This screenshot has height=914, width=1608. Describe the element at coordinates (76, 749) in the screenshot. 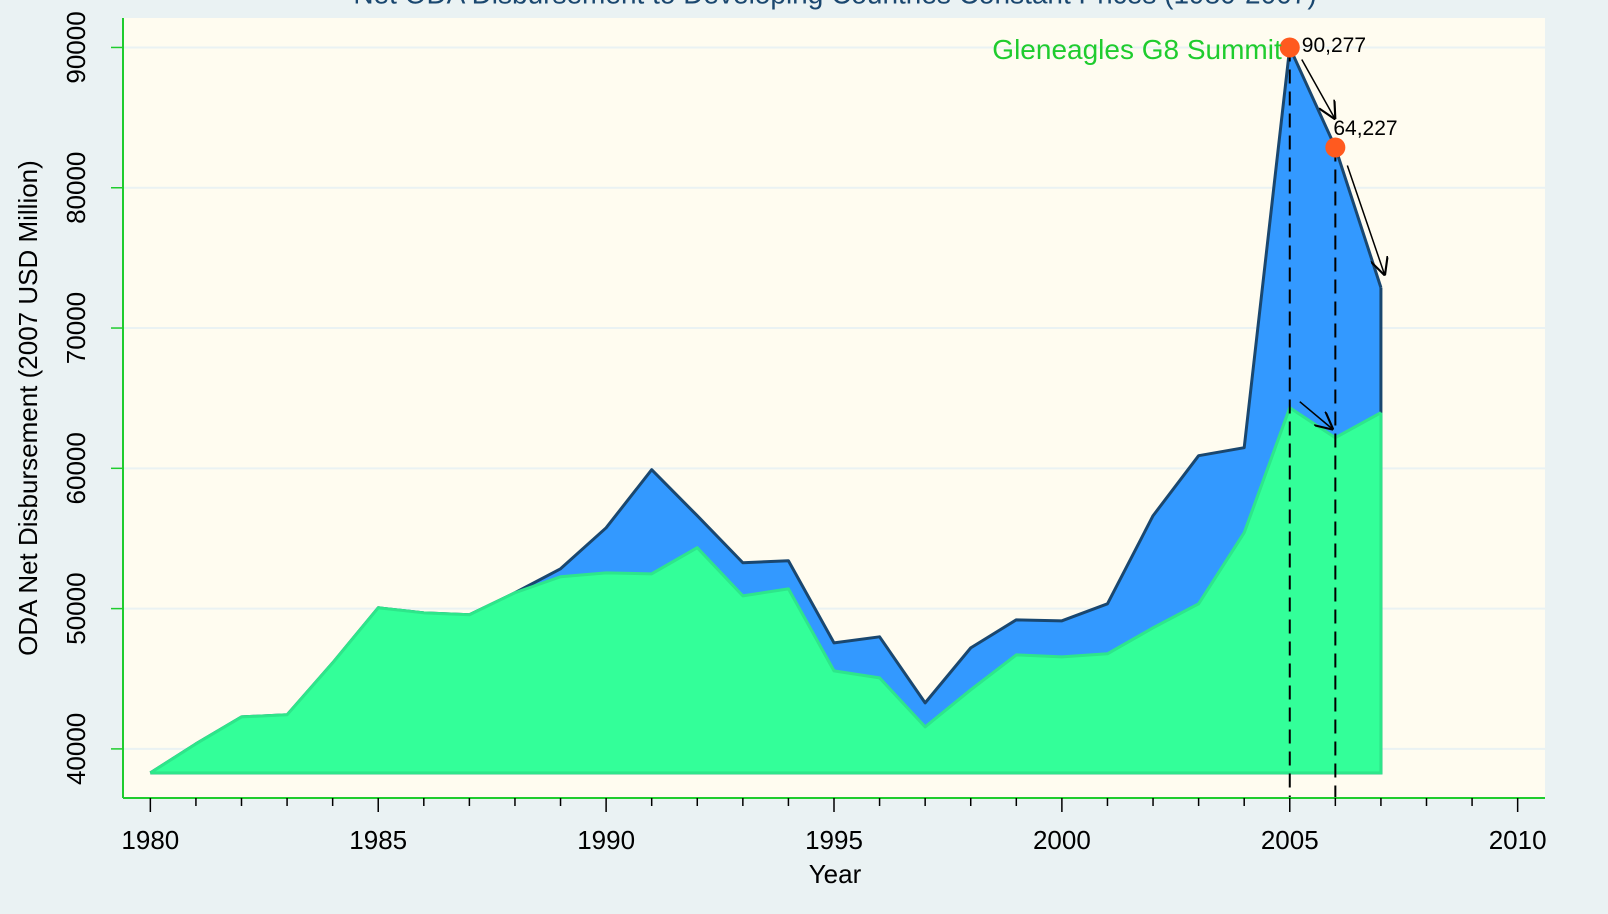

I see `y-tick-label: 40000` at that location.